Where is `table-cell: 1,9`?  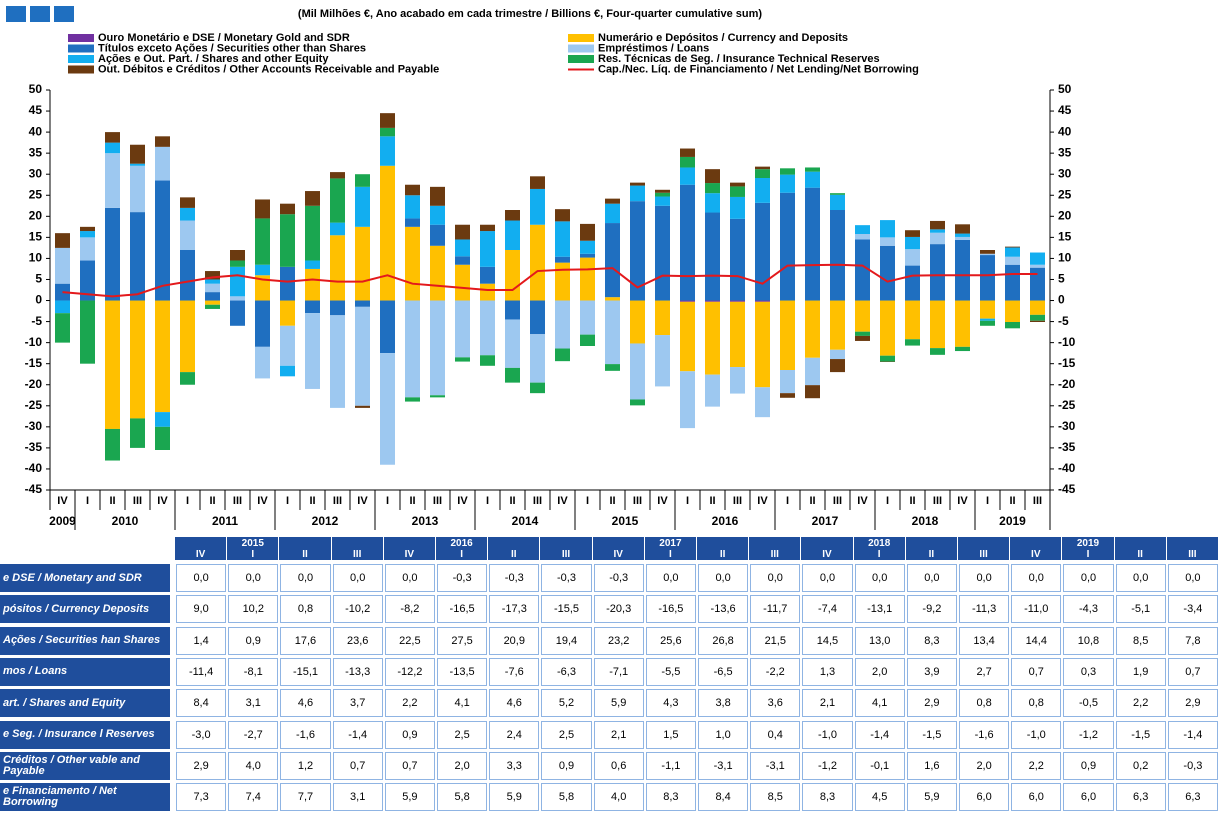 table-cell: 1,9 is located at coordinates (1140, 671).